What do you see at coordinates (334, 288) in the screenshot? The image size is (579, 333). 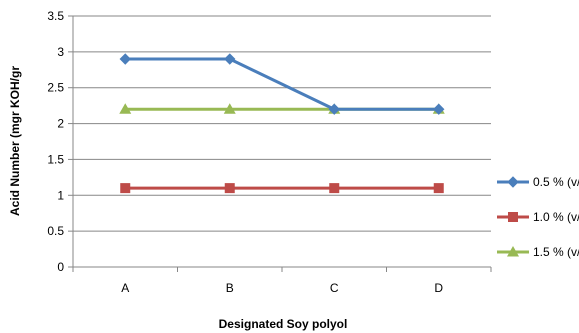 I see `x-tick-label: C` at bounding box center [334, 288].